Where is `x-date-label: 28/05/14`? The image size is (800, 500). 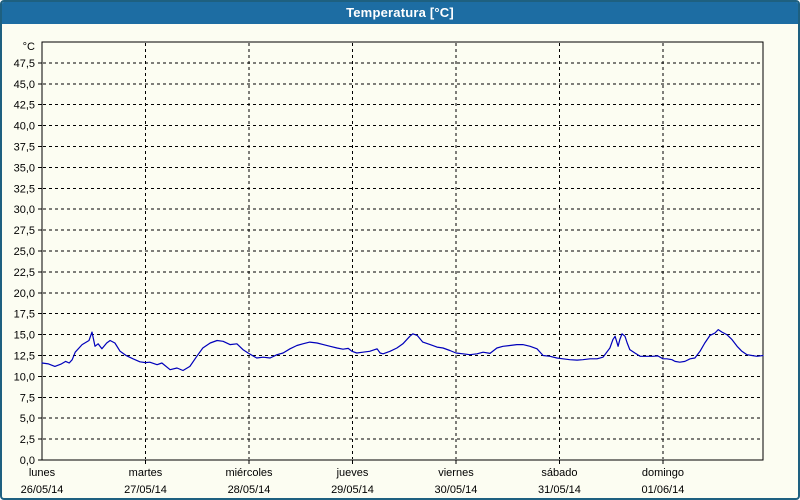
x-date-label: 28/05/14 is located at coordinates (249, 490).